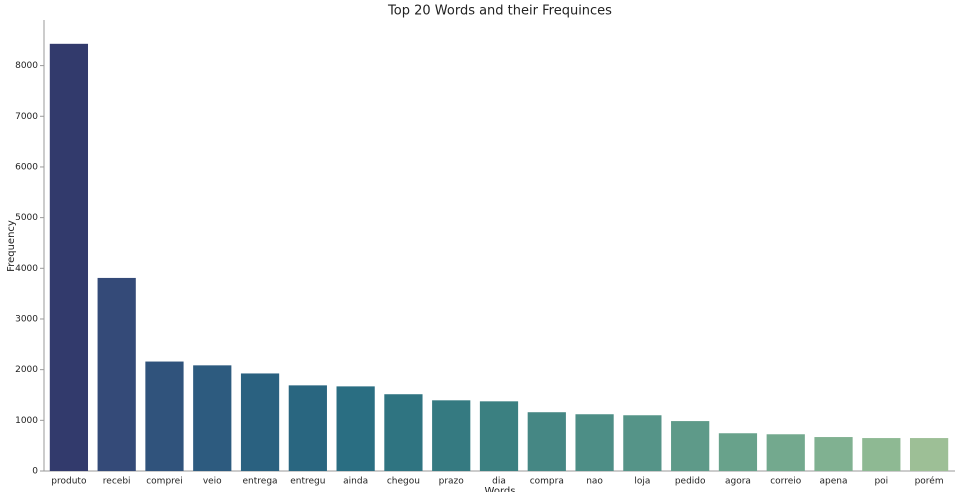  What do you see at coordinates (307, 482) in the screenshot?
I see `x-tick-label: entregu` at bounding box center [307, 482].